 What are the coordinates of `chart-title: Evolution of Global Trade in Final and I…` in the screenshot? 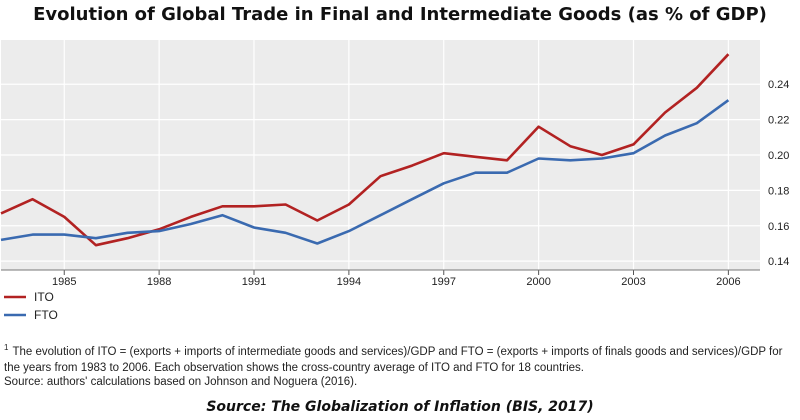 It's located at (400, 14).